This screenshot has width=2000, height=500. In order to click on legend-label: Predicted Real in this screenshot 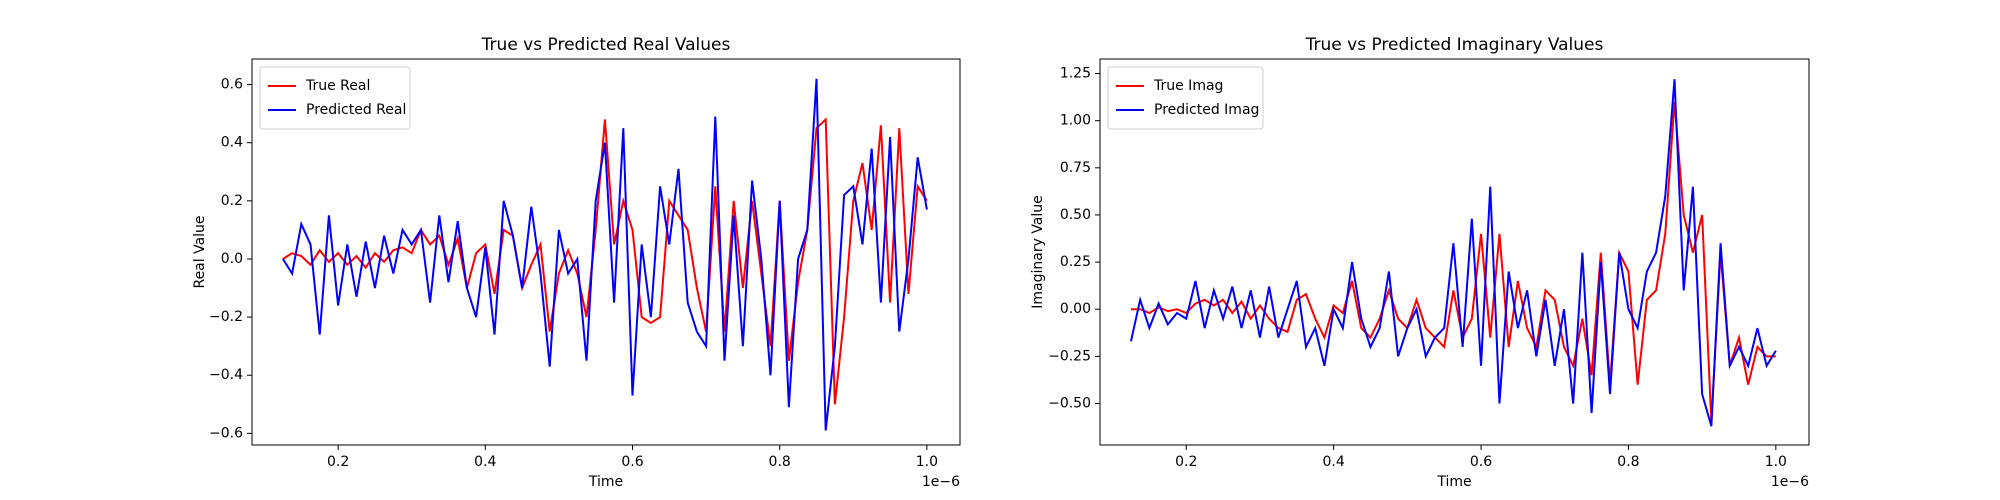, I will do `click(356, 110)`.